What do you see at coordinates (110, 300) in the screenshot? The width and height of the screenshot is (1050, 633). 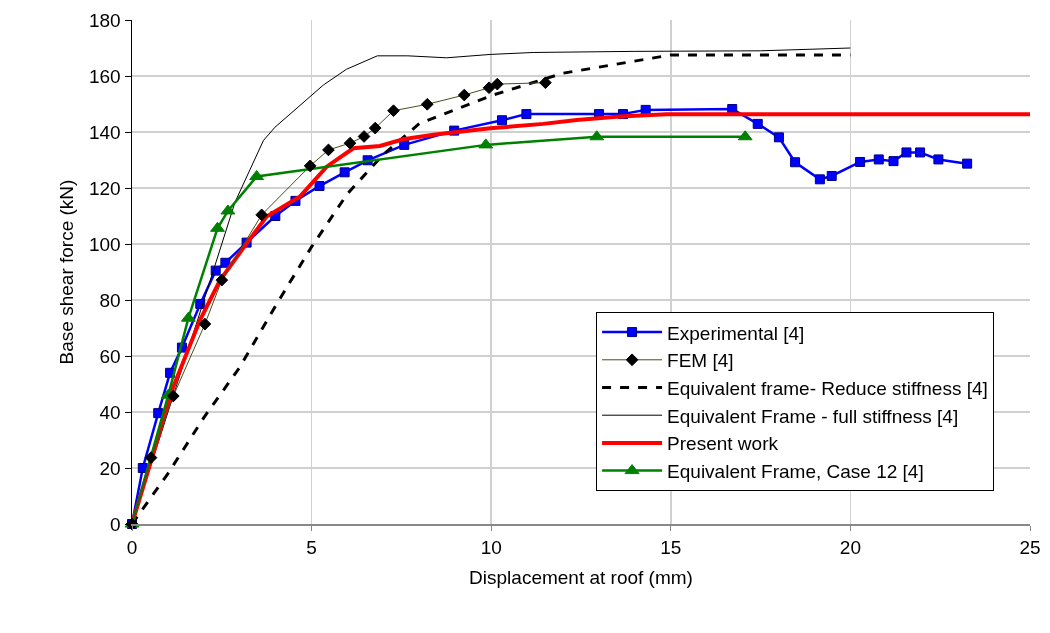 I see `y-tick-label: 80` at bounding box center [110, 300].